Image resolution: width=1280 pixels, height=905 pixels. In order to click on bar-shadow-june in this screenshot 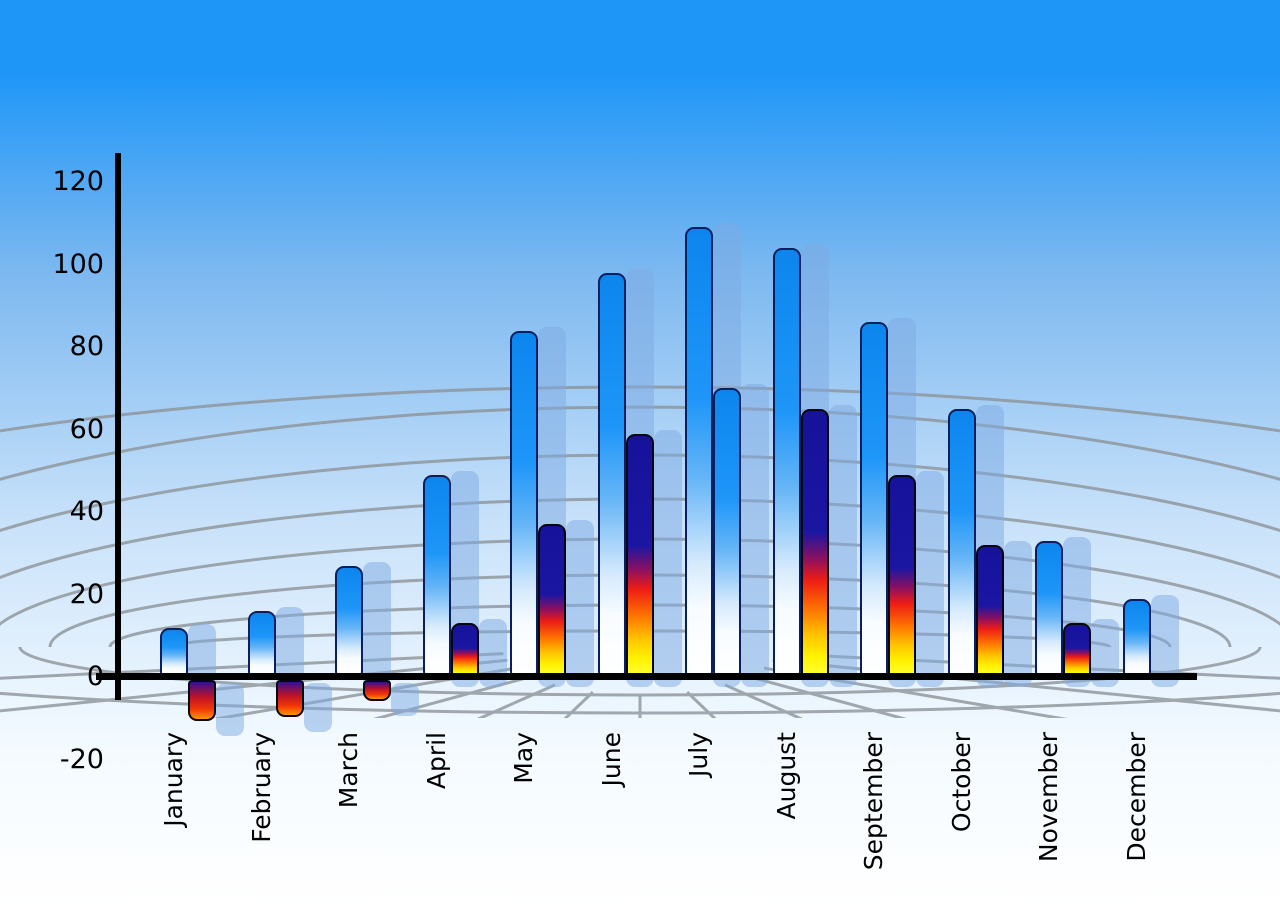, I will do `click(667, 558)`.